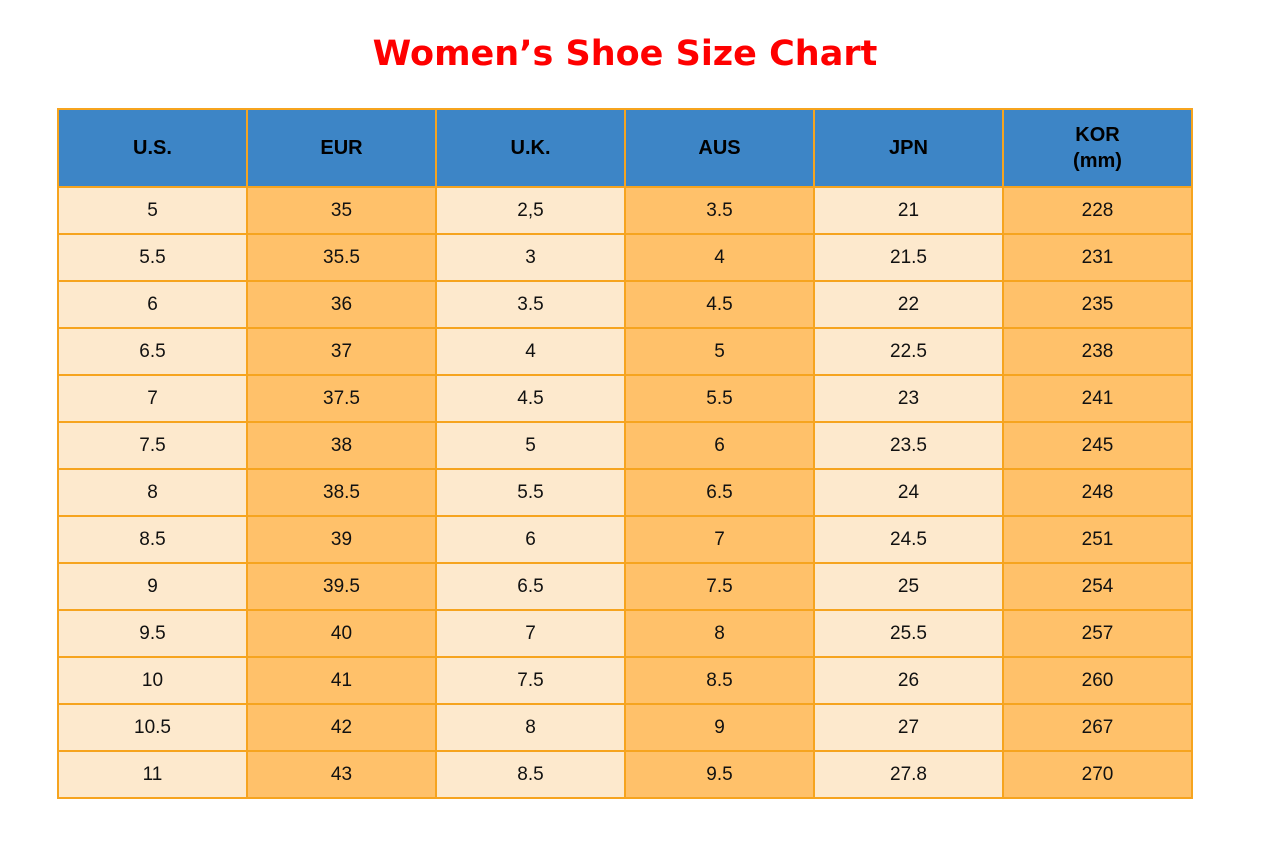 The width and height of the screenshot is (1266, 841). Describe the element at coordinates (341, 774) in the screenshot. I see `table-cell: 43` at that location.